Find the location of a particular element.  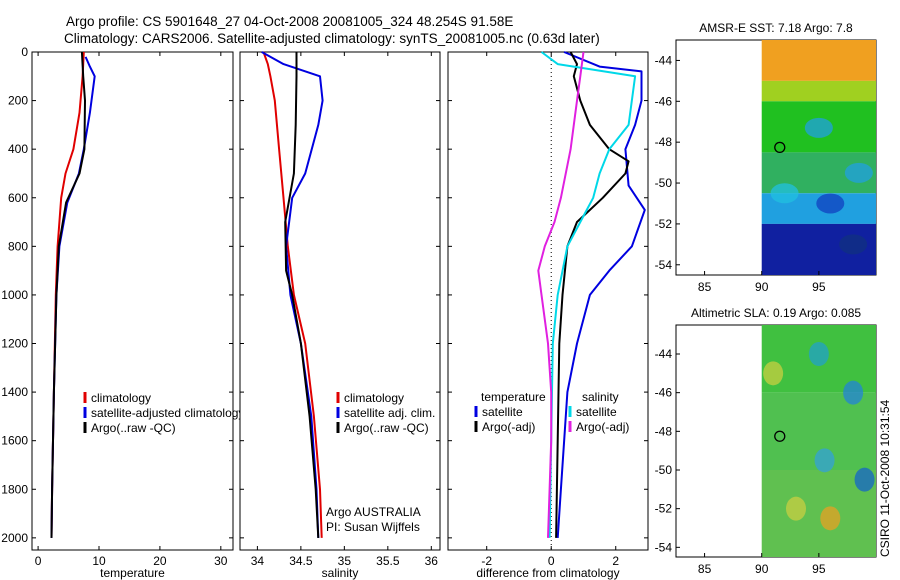

x-tick-label: 34 is located at coordinates (258, 561).